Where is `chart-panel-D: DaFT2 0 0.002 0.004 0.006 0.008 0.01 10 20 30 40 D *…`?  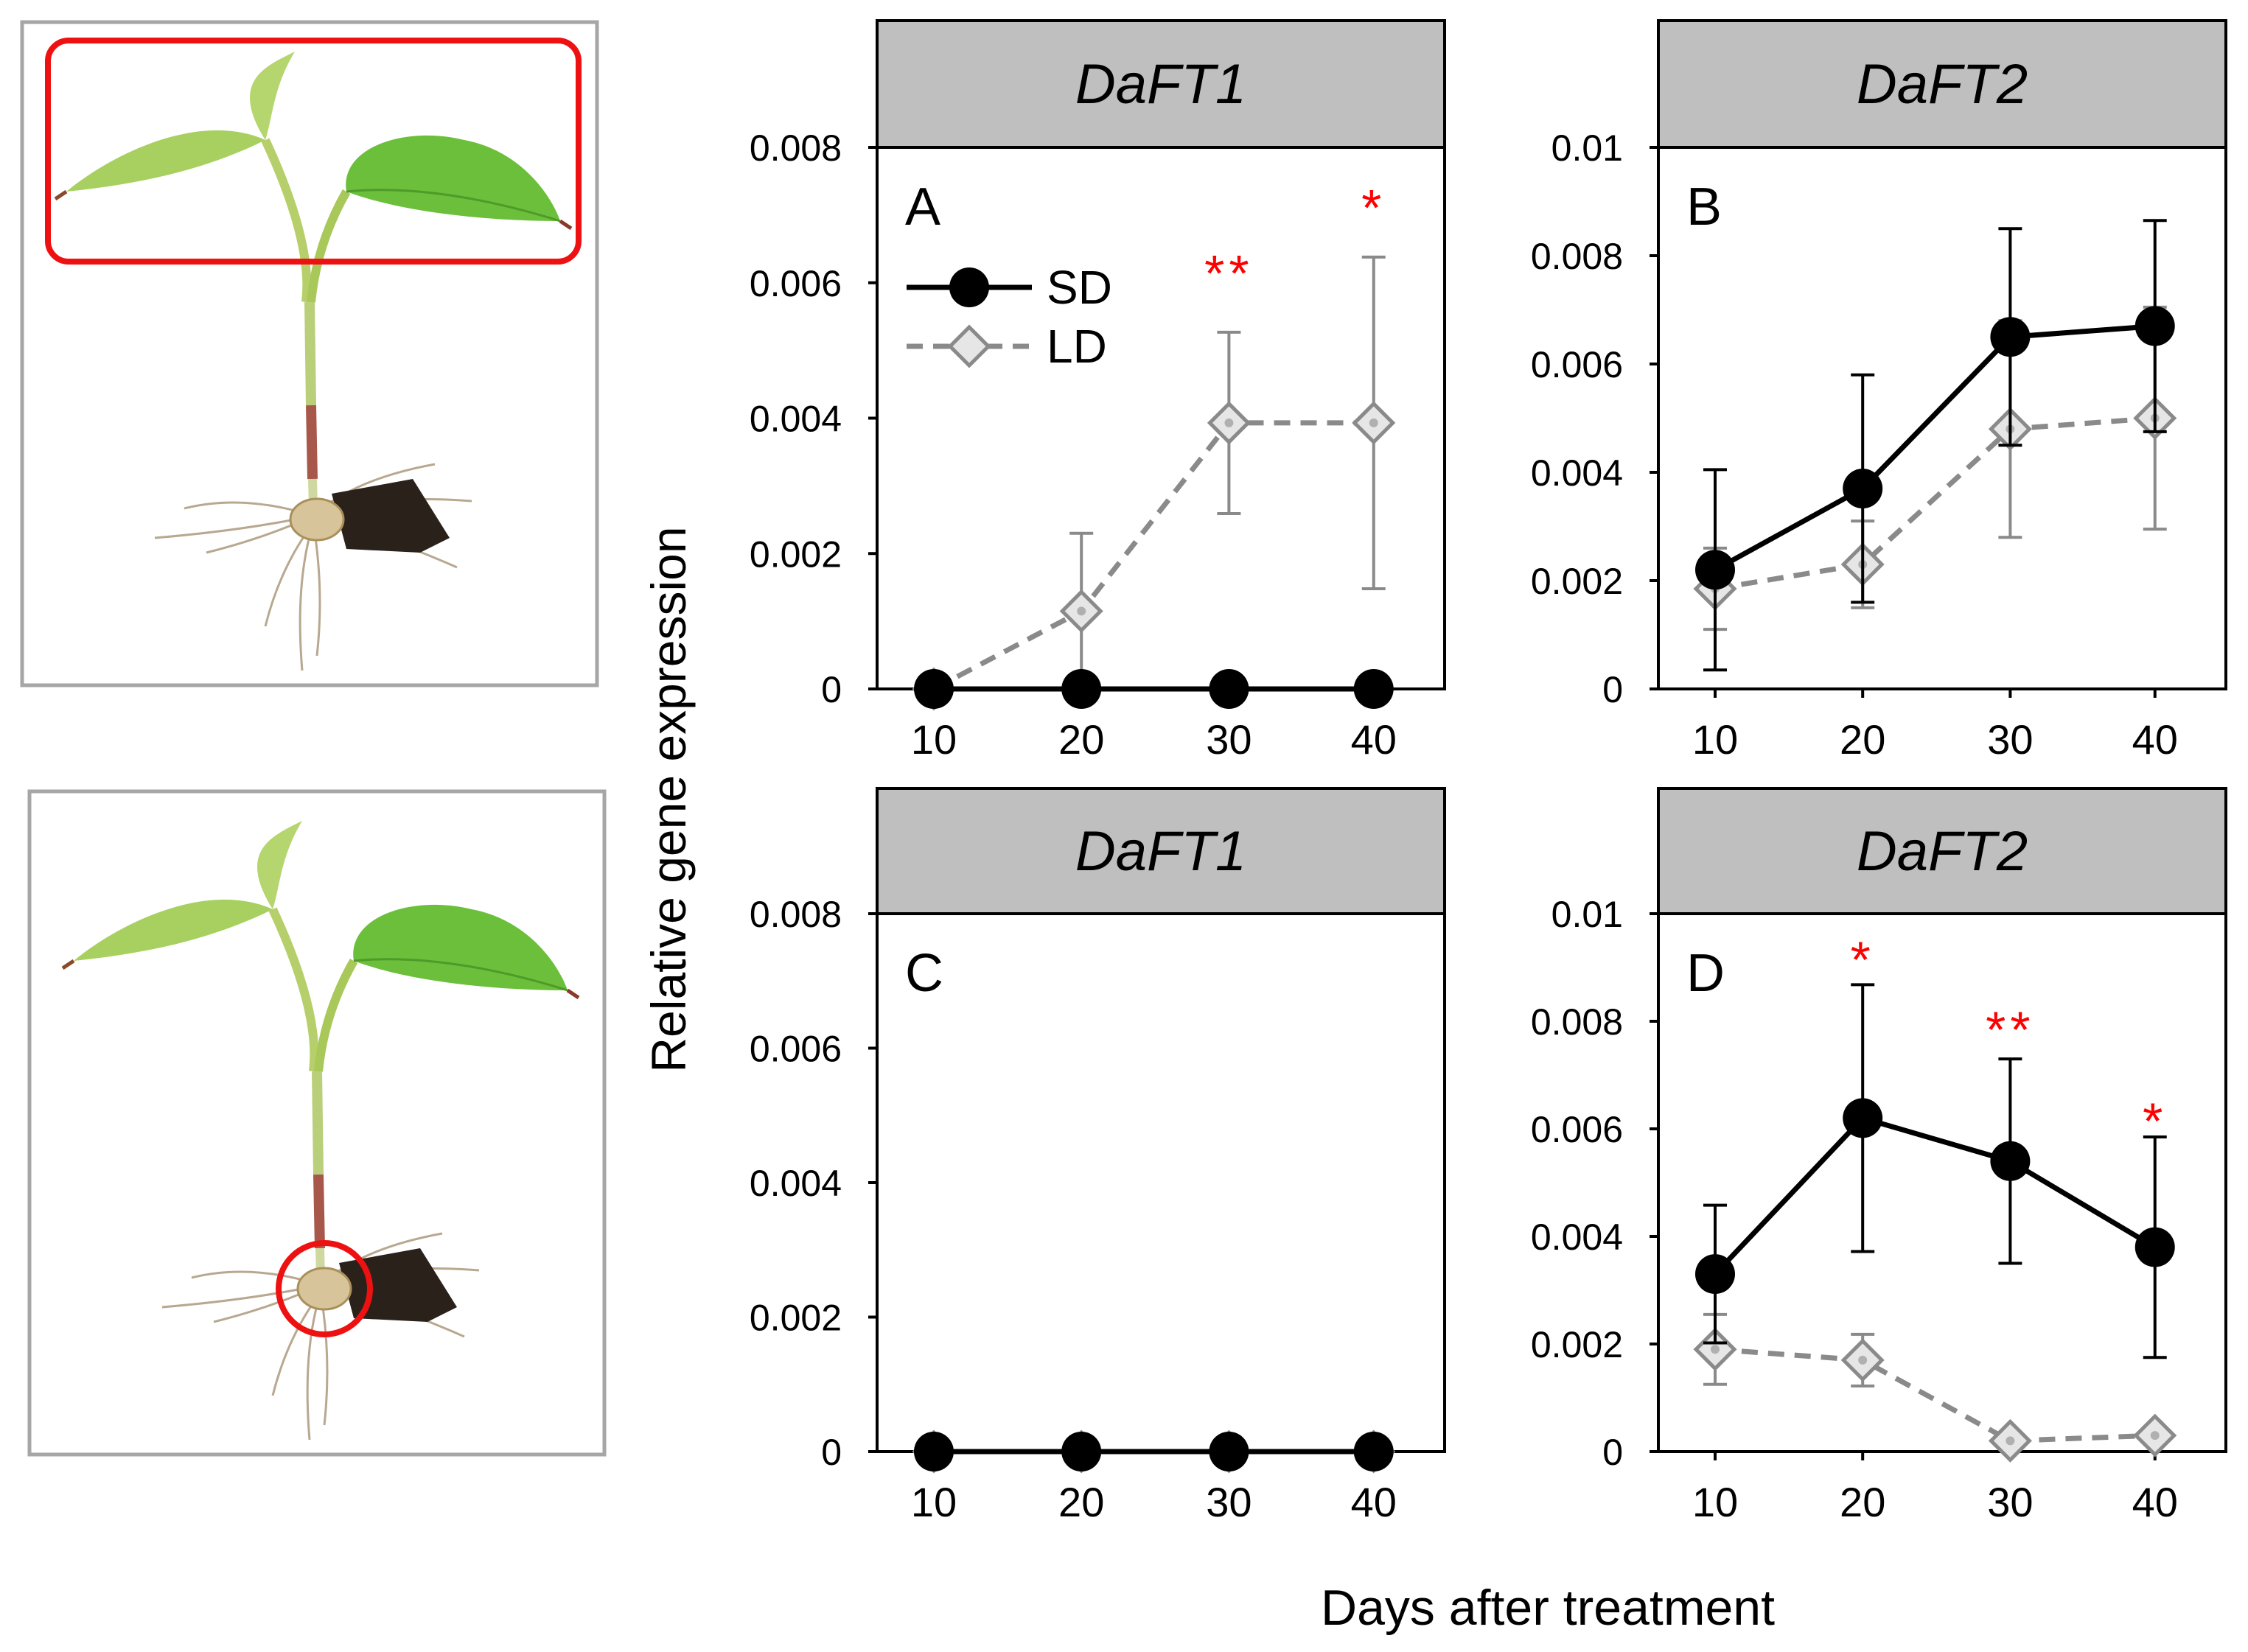 chart-panel-D: DaFT2 0 0.002 0.004 0.006 0.008 0.01 10 20 30 40 D *… is located at coordinates (1879, 1156).